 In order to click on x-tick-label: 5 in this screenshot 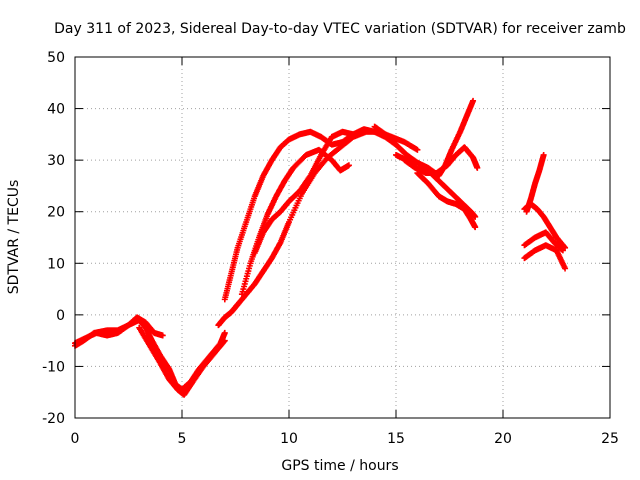, I will do `click(182, 439)`.